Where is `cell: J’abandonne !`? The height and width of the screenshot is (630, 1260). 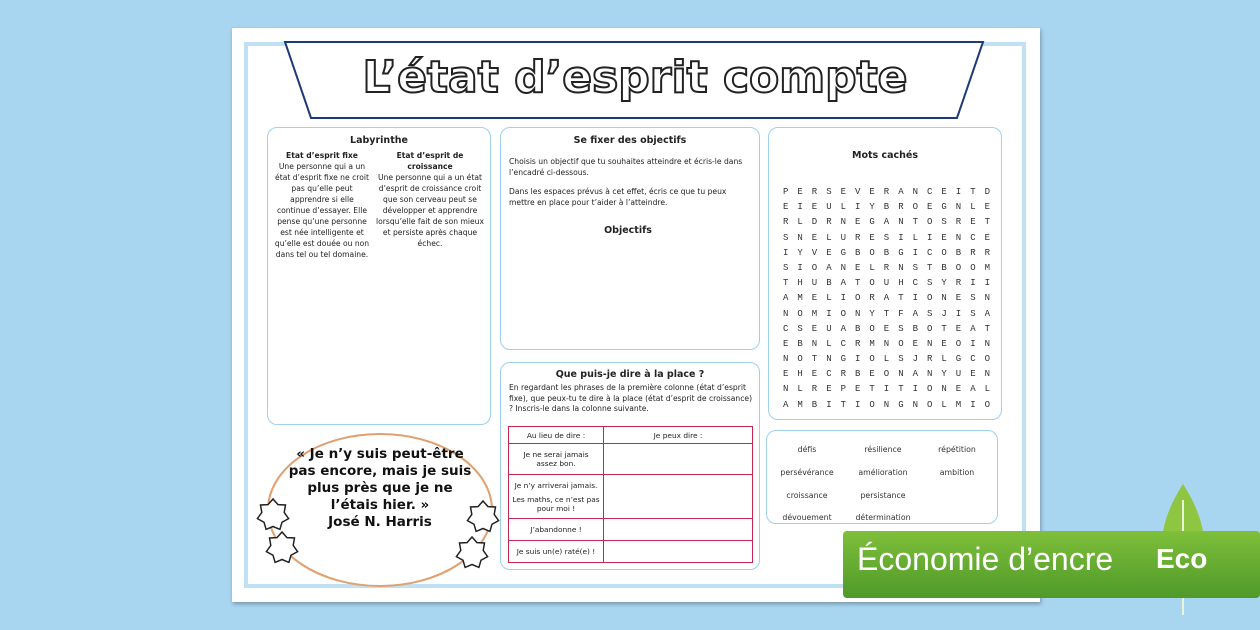 cell: J’abandonne ! is located at coordinates (556, 529).